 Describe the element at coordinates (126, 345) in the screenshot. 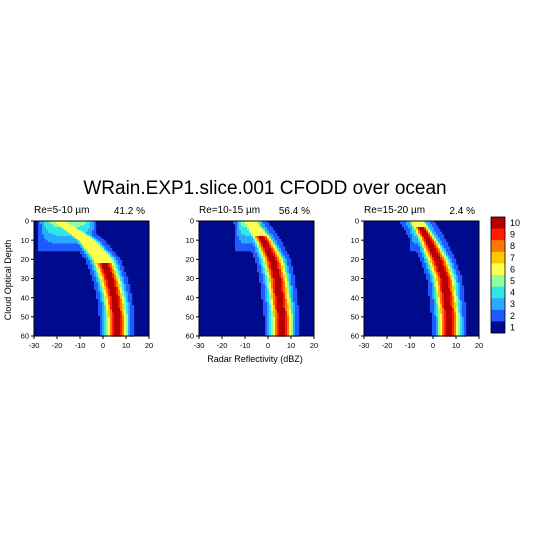

I see `x-tick-label: 10` at that location.